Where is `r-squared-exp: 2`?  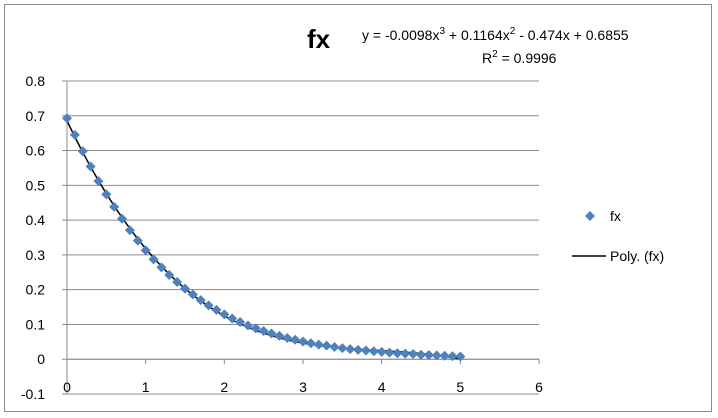 r-squared-exp: 2 is located at coordinates (495, 54).